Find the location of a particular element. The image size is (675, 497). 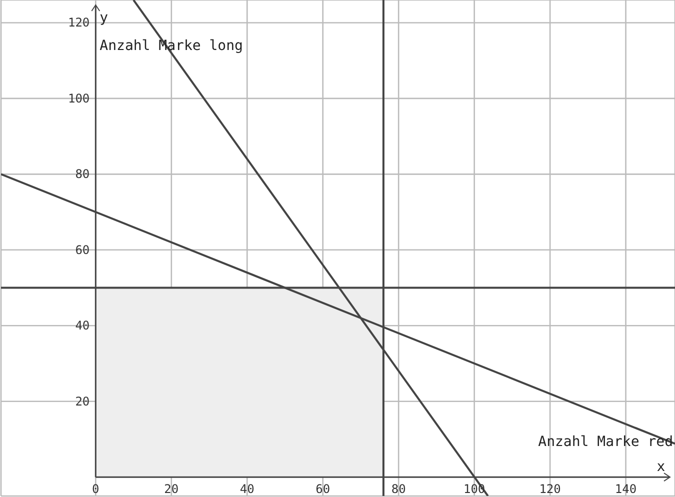

x-tick-label: 20 is located at coordinates (171, 489).